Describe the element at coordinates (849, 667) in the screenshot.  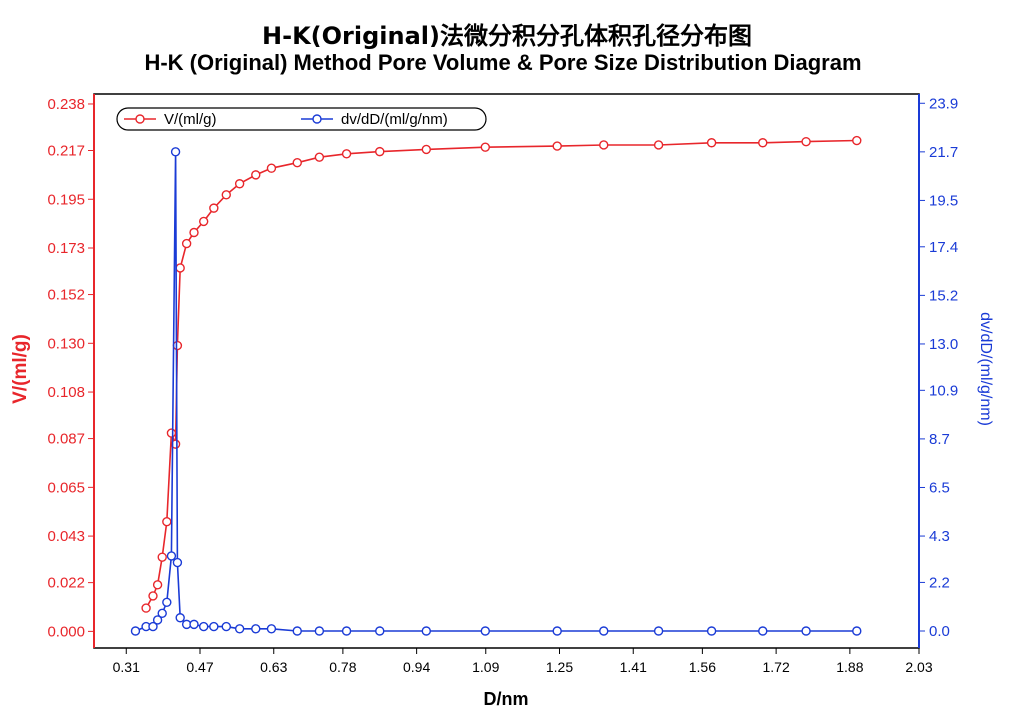
I see `x-tick-label: 1.88` at that location.